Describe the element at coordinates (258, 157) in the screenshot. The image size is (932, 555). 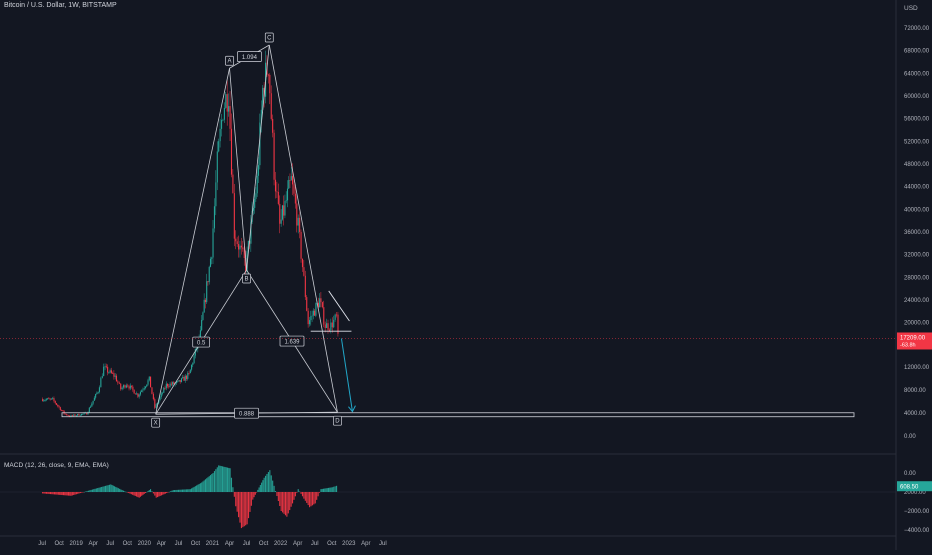
I see `pattern-leg-bc` at that location.